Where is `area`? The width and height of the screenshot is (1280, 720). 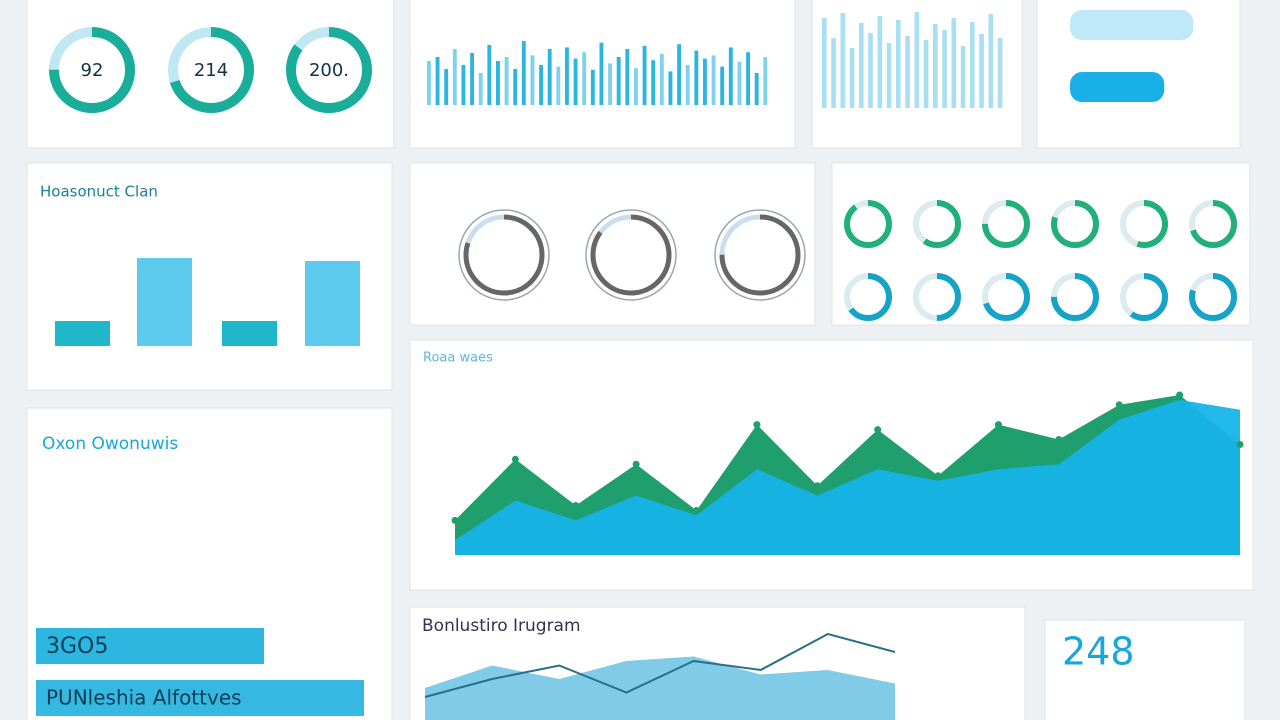
area is located at coordinates (847, 477).